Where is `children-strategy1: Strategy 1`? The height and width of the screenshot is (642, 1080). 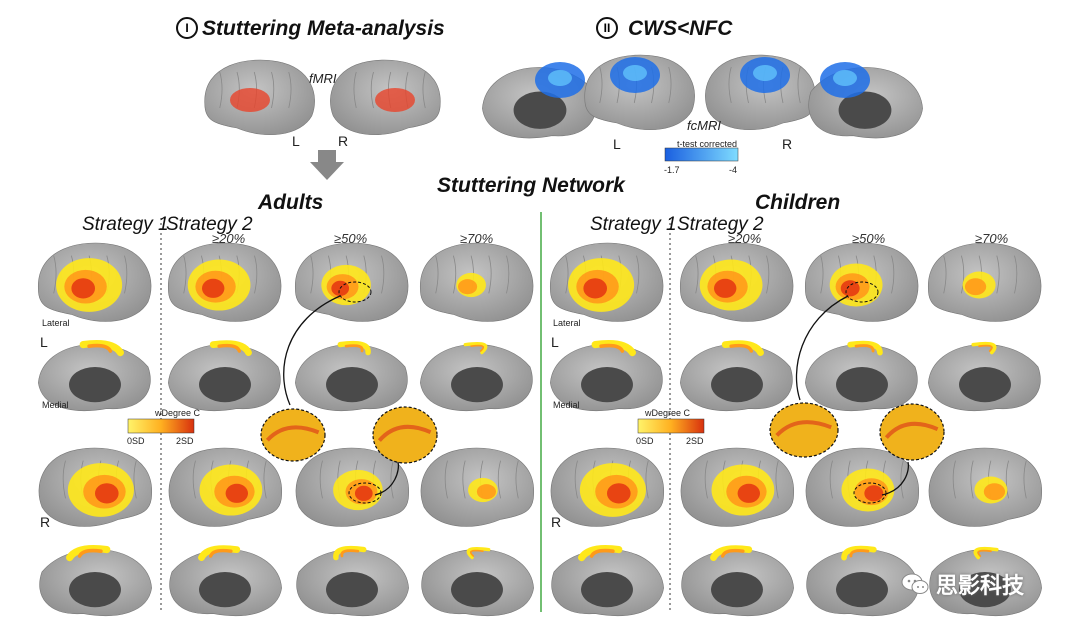
children-strategy1: Strategy 1 is located at coordinates (633, 224).